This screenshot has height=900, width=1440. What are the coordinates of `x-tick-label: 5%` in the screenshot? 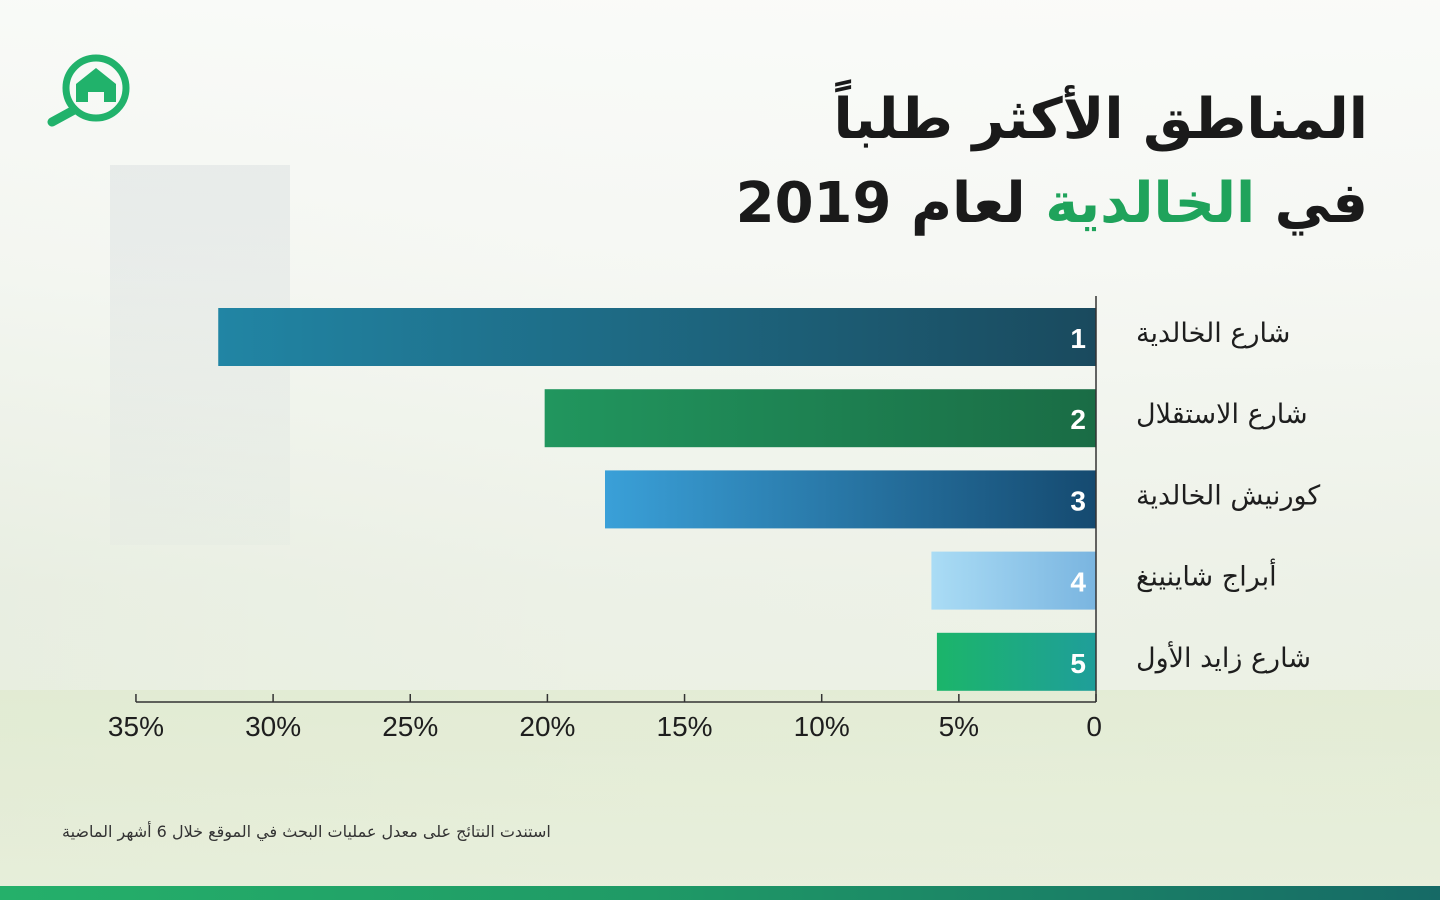 It's located at (959, 726).